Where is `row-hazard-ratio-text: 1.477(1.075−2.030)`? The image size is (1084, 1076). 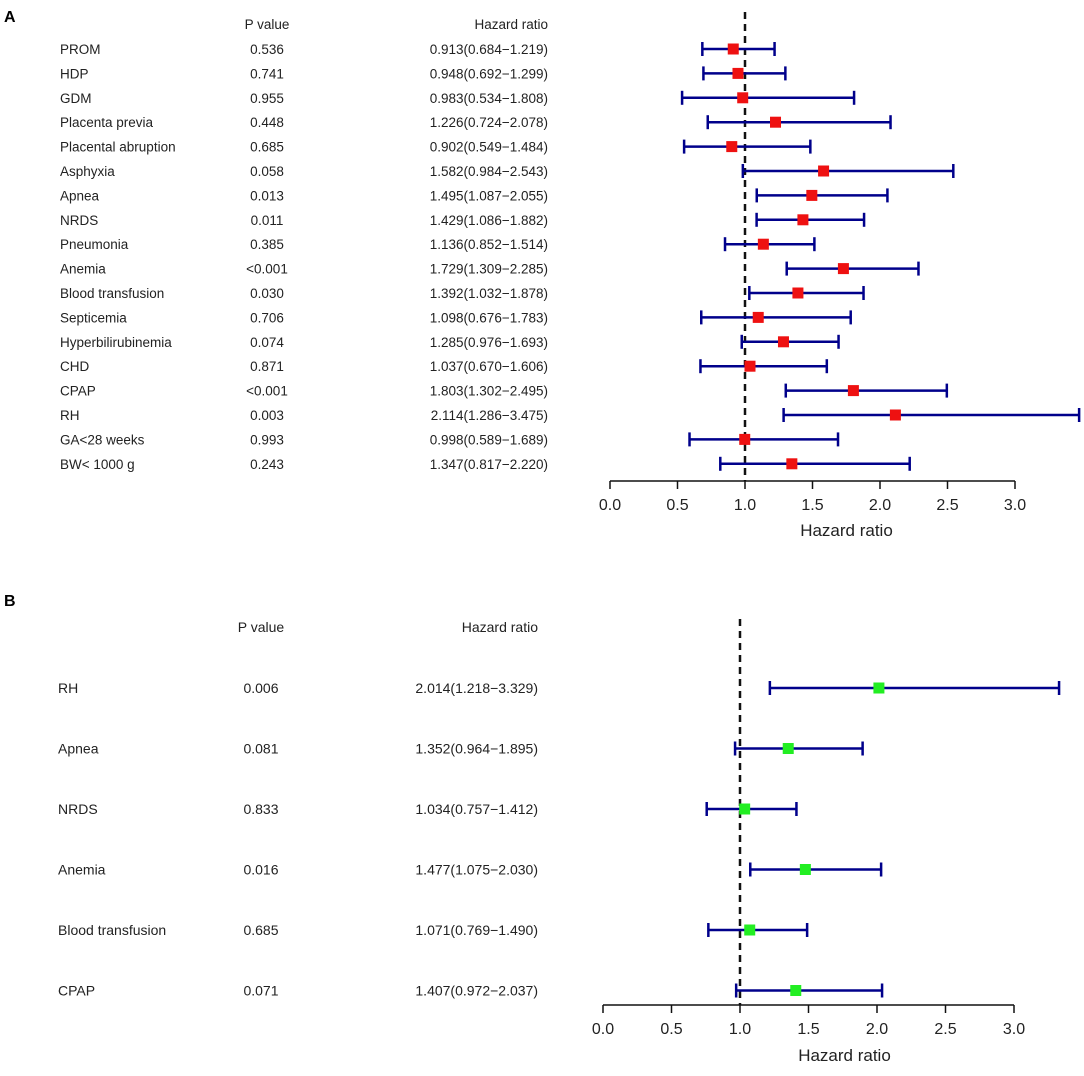
row-hazard-ratio-text: 1.477(1.075−2.030) is located at coordinates (476, 870).